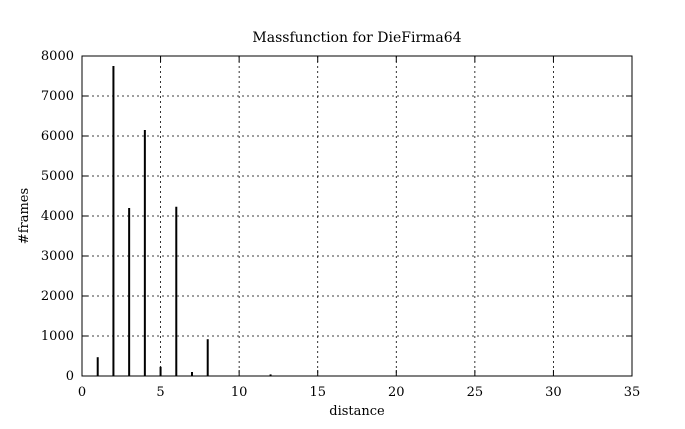 The height and width of the screenshot is (429, 685). Describe the element at coordinates (357, 411) in the screenshot. I see `x-axis-label: distance` at that location.